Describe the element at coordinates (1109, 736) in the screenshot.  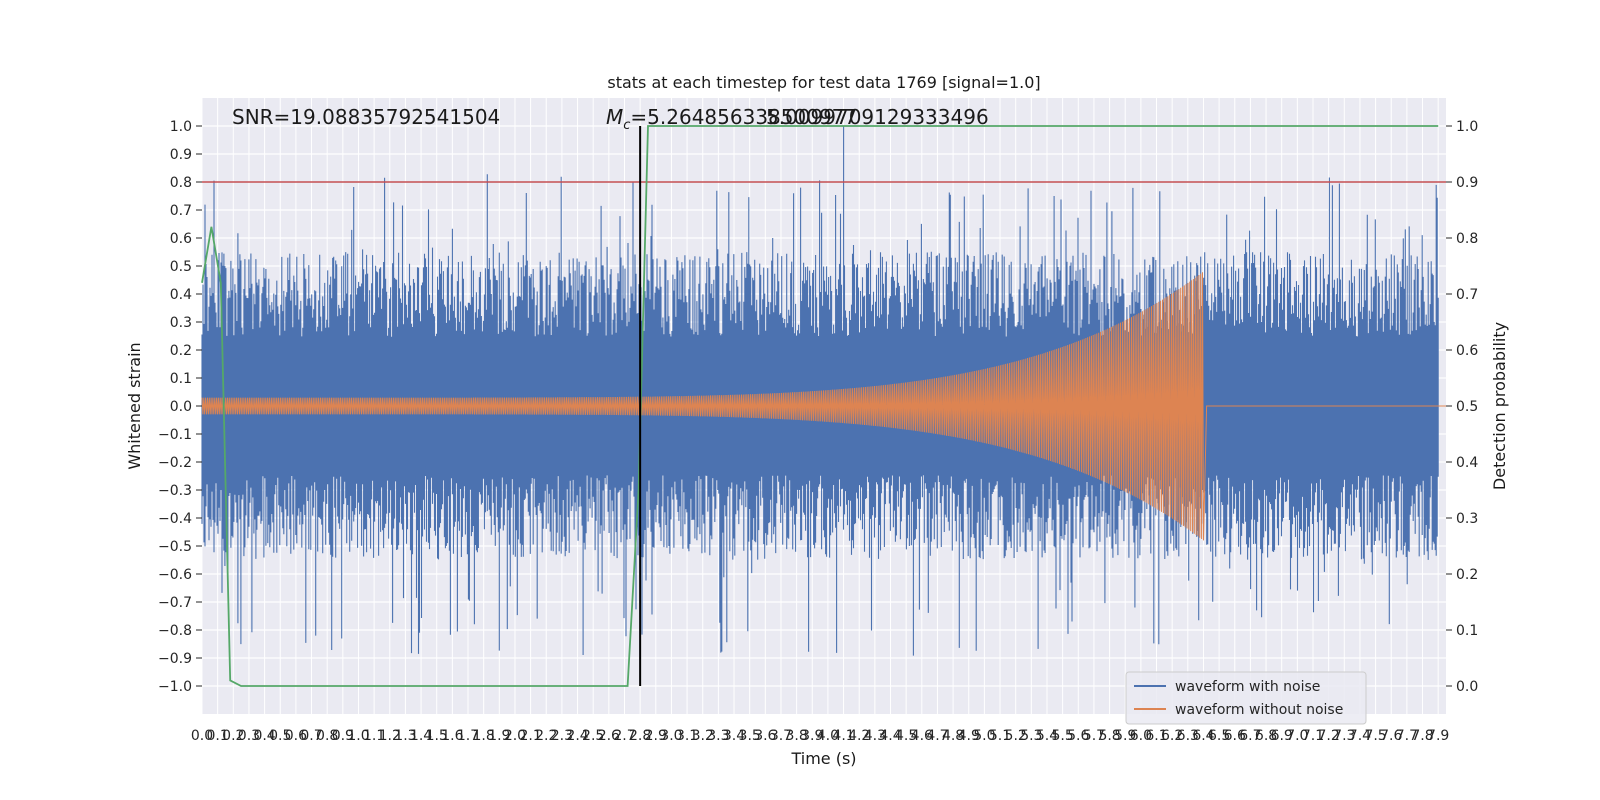
I see `x-tick-label: 5.8` at that location.